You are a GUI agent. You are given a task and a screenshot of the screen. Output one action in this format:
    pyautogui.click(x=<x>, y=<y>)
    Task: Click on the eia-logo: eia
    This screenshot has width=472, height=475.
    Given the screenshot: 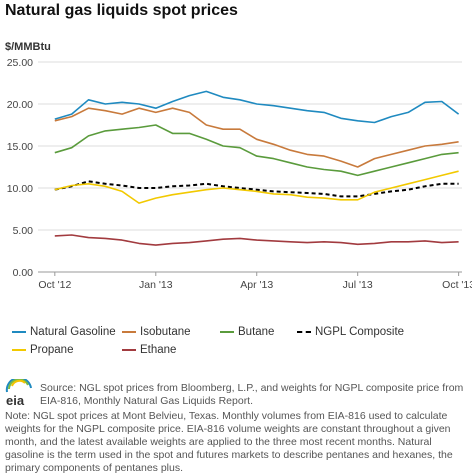 What is the action you would take?
    pyautogui.click(x=18, y=393)
    